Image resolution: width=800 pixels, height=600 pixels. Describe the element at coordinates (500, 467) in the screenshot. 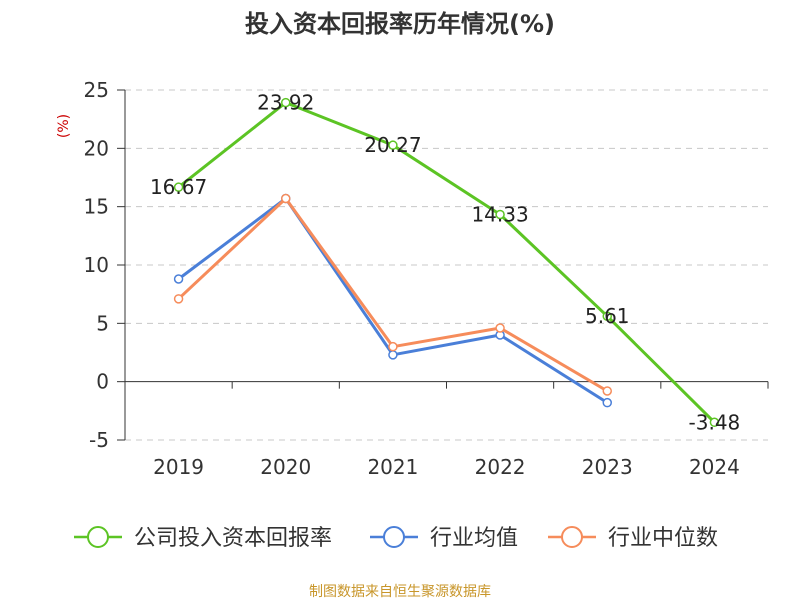

I see `x-tick-label: 2022` at that location.